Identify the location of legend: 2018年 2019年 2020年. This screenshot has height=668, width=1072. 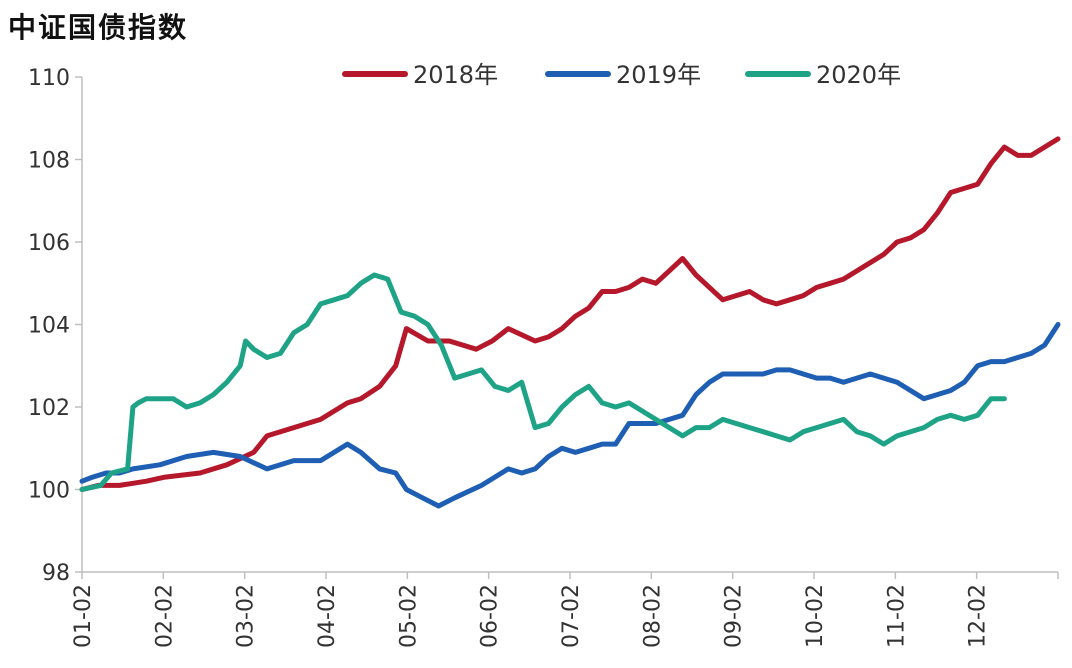
(621, 75).